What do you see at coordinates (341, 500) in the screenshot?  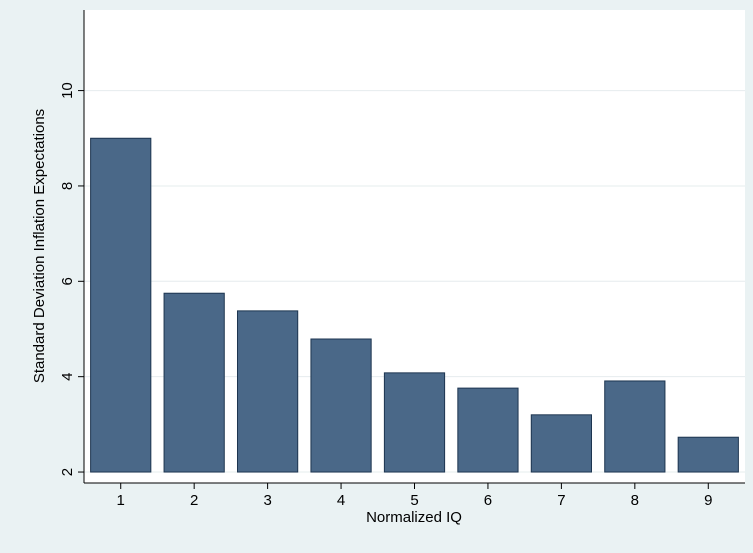 I see `x-tick-label: 4` at bounding box center [341, 500].